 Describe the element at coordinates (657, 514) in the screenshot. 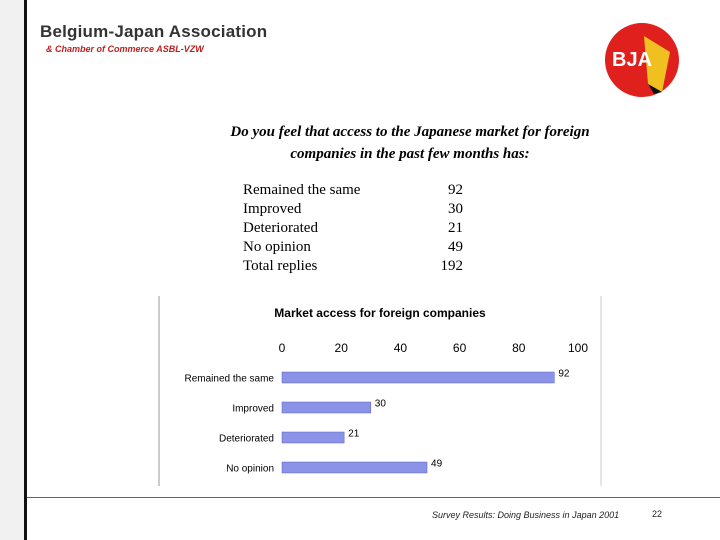

I see `page-number: 22` at that location.